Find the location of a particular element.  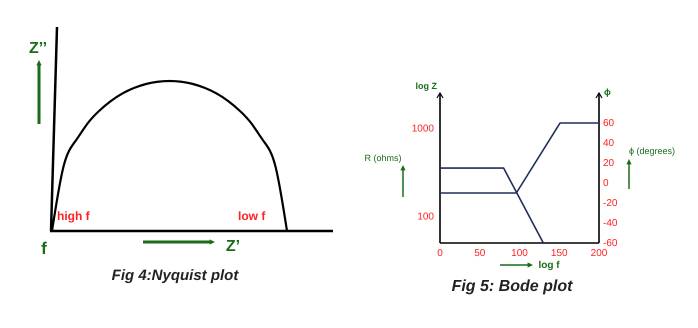

x-tick-label: 0 is located at coordinates (440, 254).